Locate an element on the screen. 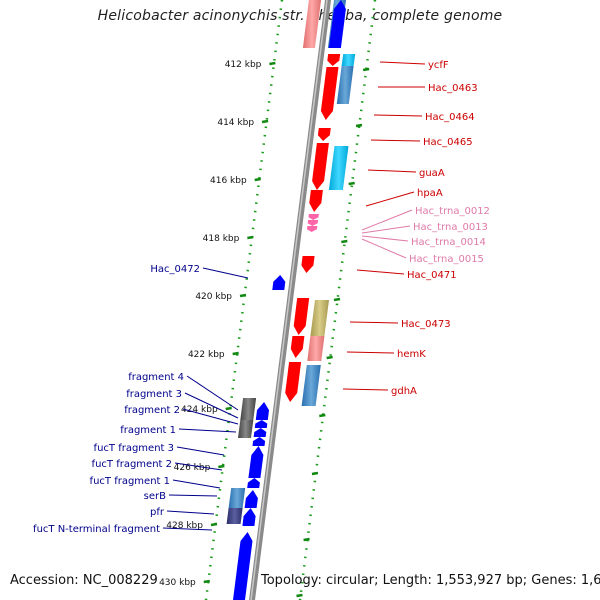 The image size is (600, 600). scale-tick-label: 424 kbp is located at coordinates (199, 410).